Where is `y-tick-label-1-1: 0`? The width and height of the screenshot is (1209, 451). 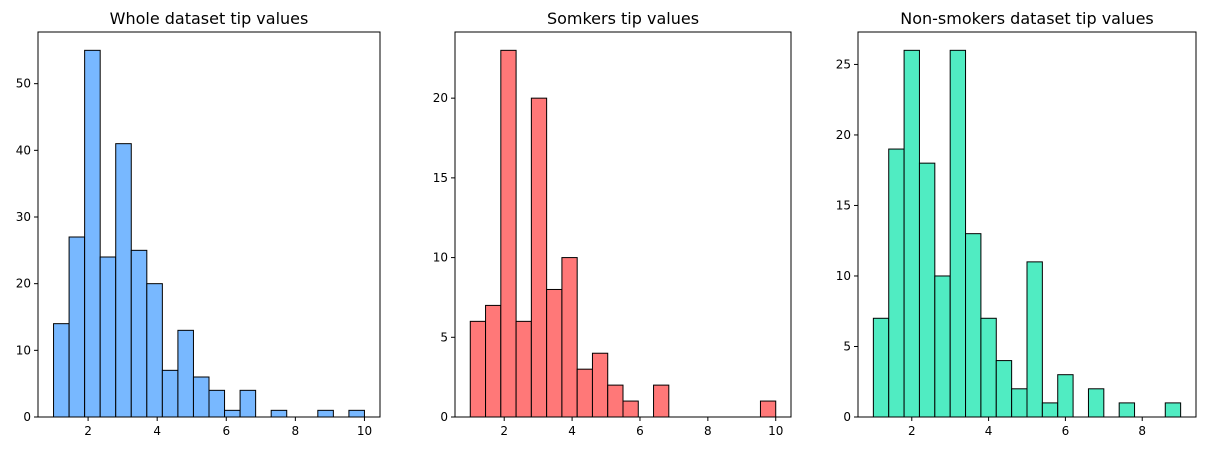 y-tick-label-1-1: 0 is located at coordinates (27, 417).